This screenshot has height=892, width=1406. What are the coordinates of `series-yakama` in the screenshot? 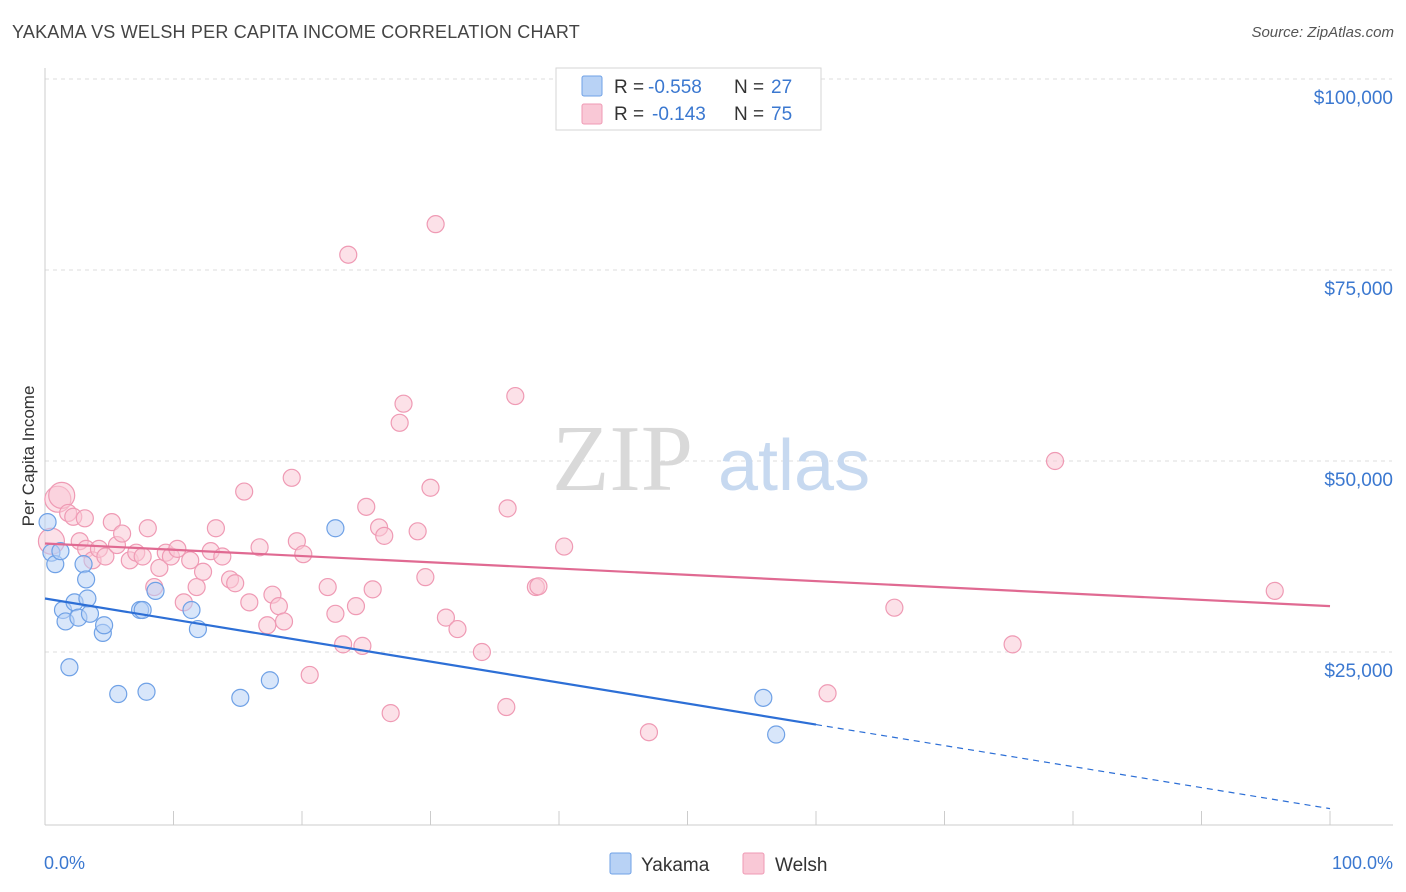 It's located at (412, 628).